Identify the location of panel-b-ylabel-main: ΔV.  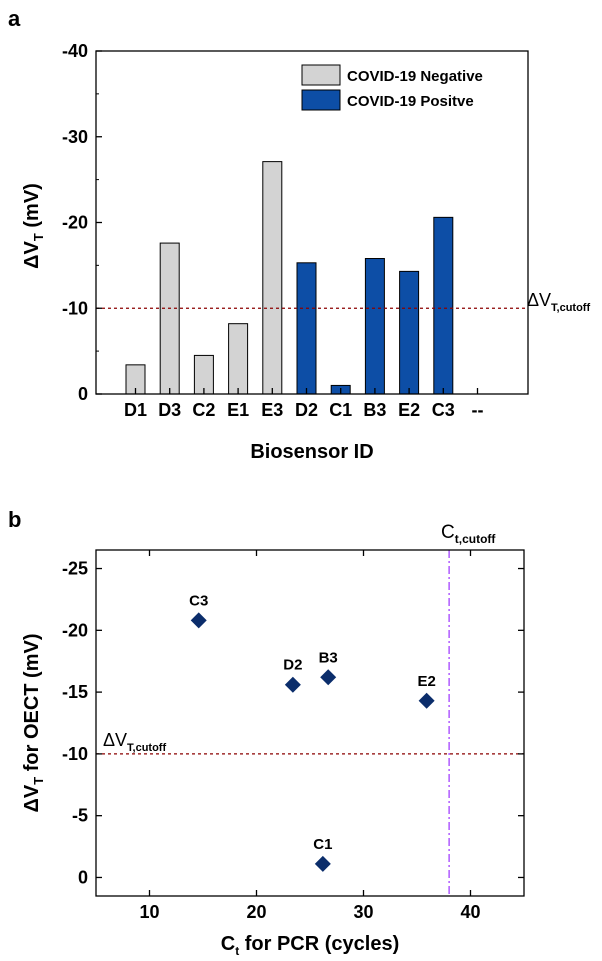
(32, 798).